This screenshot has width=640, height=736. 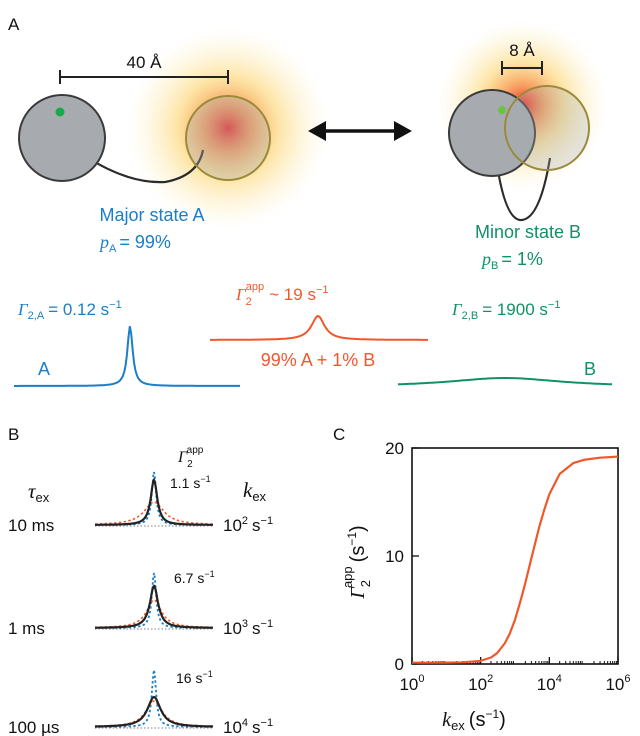 I want to click on gamma-b-value: = 1900 s, so click(x=515, y=309).